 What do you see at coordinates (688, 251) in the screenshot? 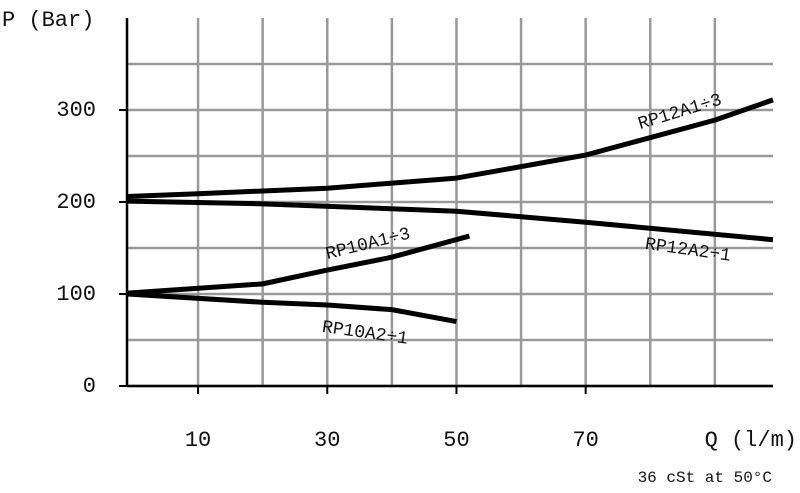
I see `series-label: RP12A2÷1` at bounding box center [688, 251].